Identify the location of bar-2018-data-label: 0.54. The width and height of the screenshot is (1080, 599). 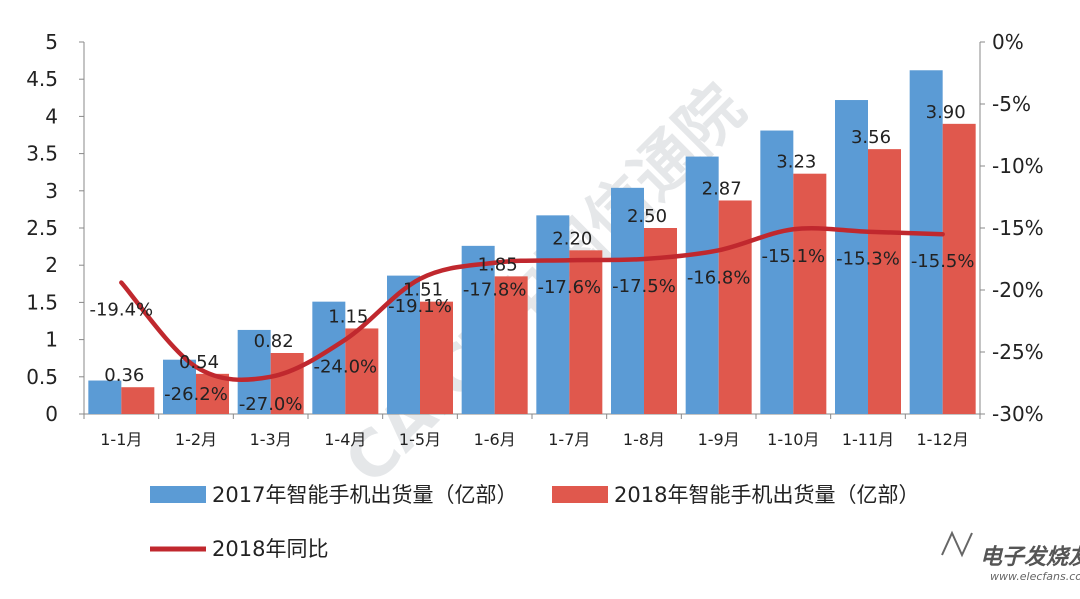
(199, 362).